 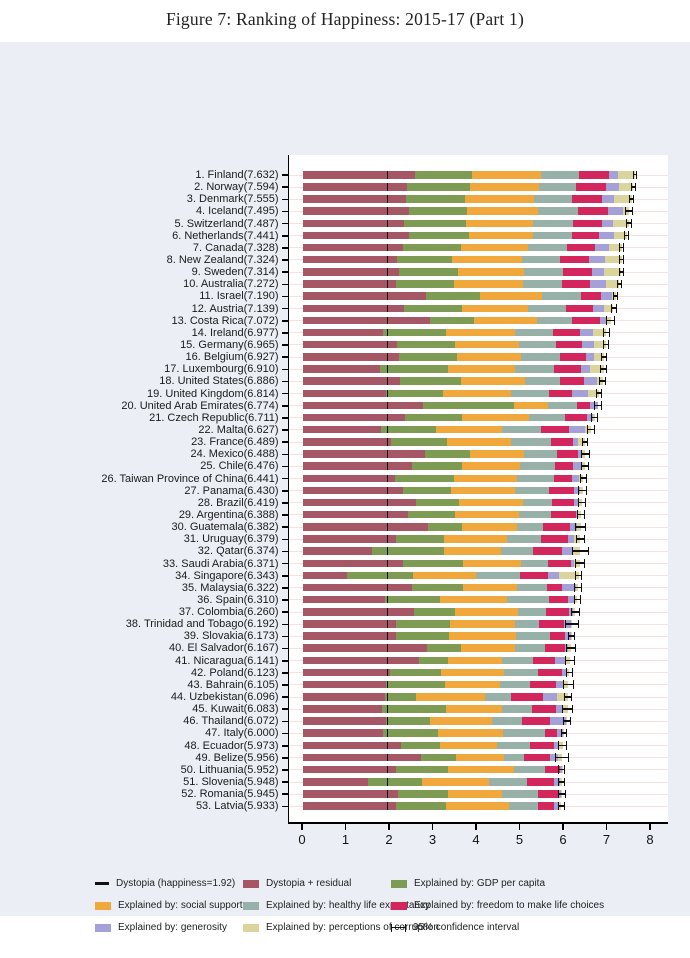 What do you see at coordinates (251, 884) in the screenshot?
I see `legend-swatch-dystopia_residual` at bounding box center [251, 884].